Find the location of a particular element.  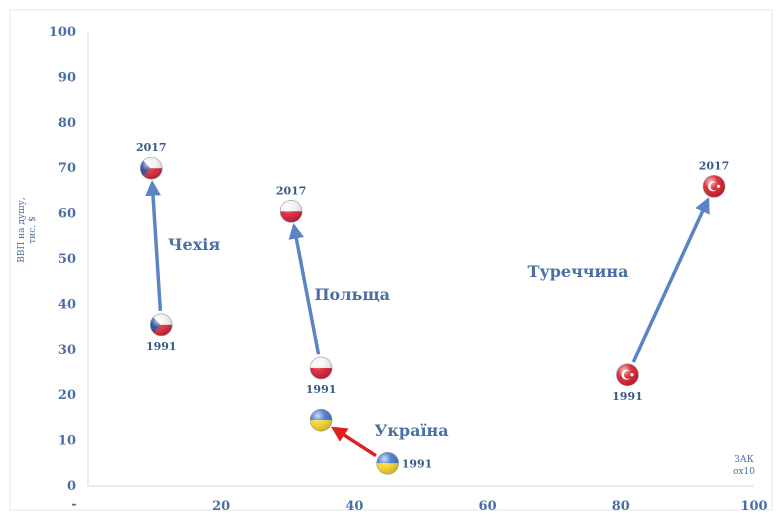

y-tick-labels: 0 10 20 30 40 50 60 70 80 90 100 is located at coordinates (62, 259).